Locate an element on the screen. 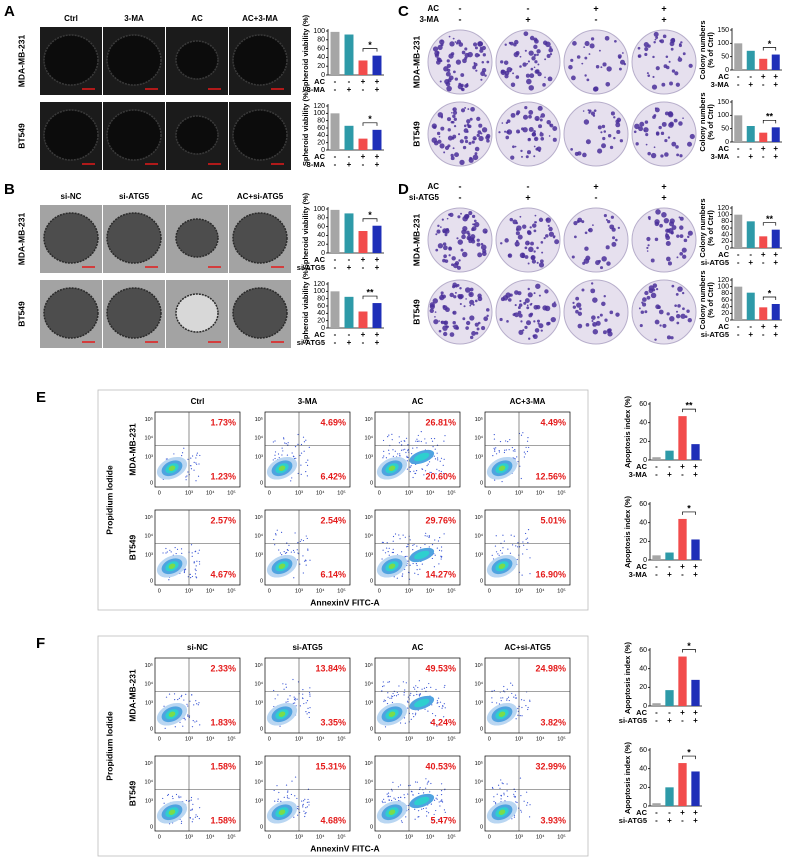 The image size is (790, 861). x-tick-label: 10⁴ is located at coordinates (210, 590).